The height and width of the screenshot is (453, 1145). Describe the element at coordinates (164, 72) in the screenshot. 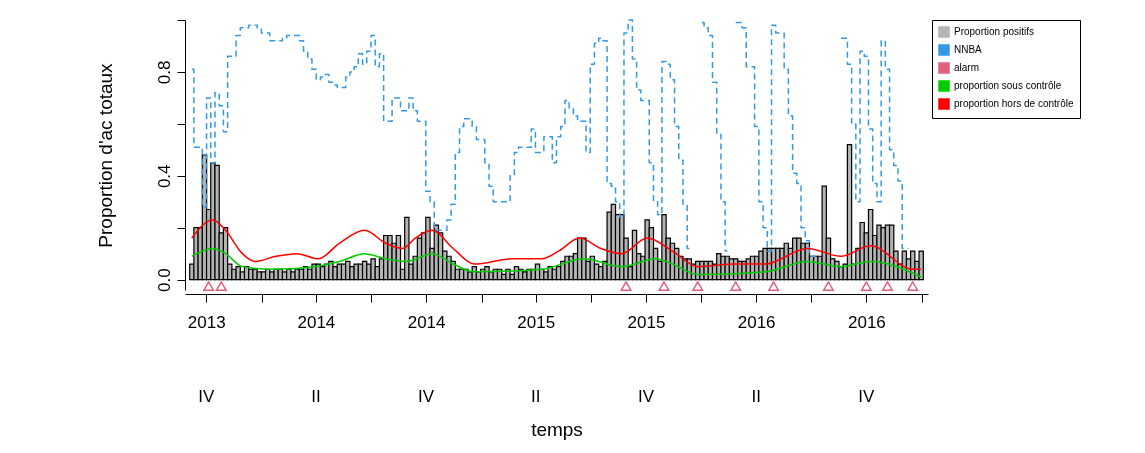

I see `y-tick-label: 0.8` at that location.